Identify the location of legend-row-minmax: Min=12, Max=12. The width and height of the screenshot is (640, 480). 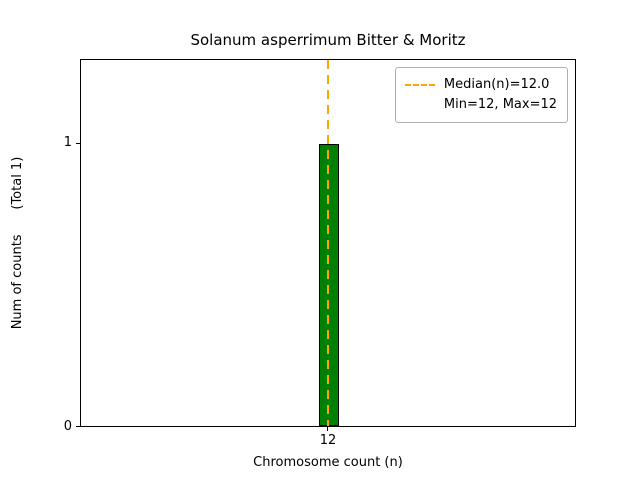
(481, 105).